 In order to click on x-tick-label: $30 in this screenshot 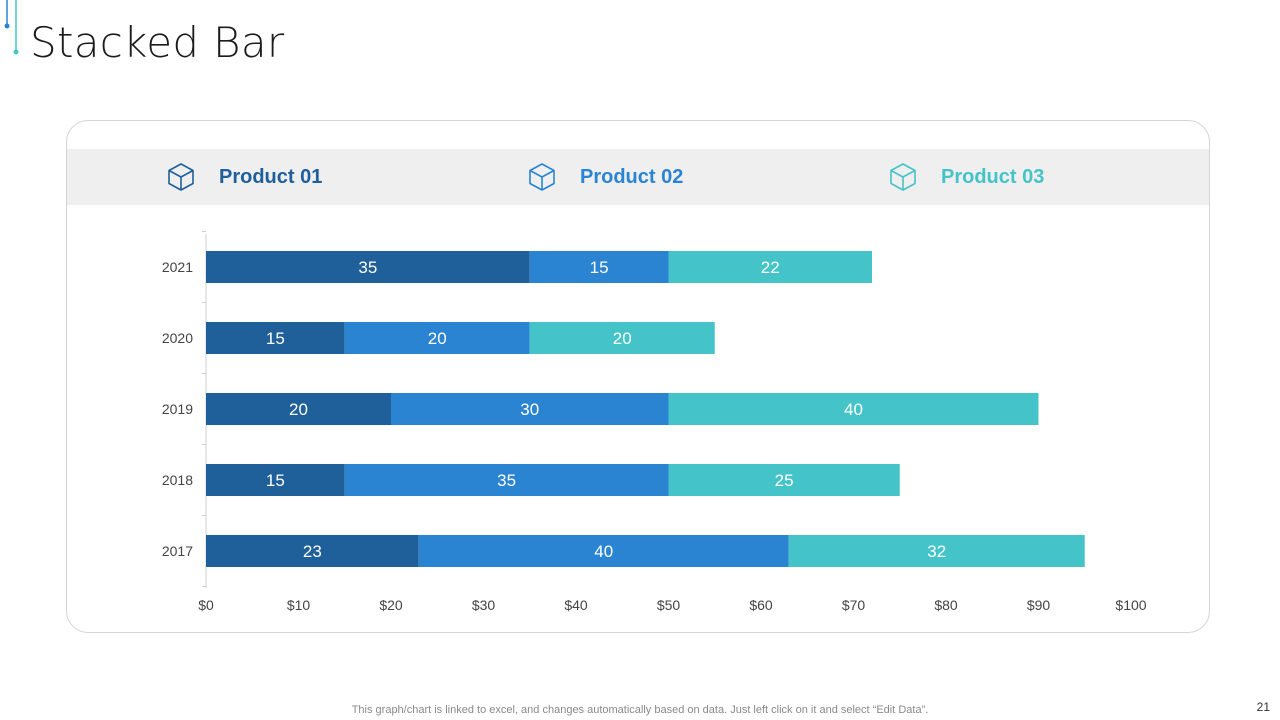, I will do `click(484, 605)`.